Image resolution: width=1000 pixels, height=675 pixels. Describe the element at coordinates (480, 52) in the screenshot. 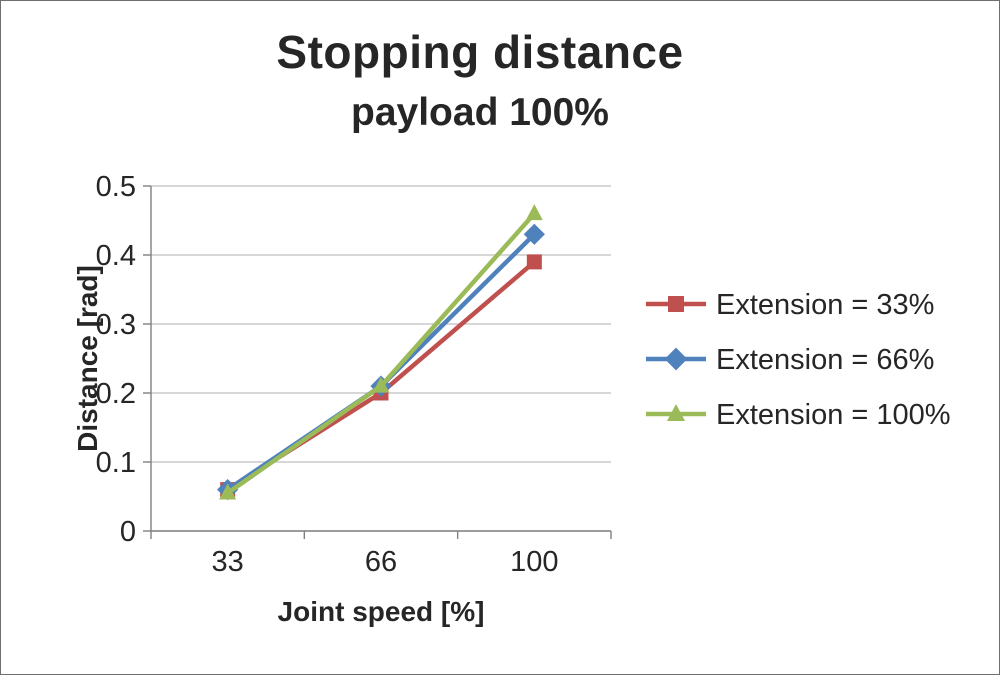

I see `chart-title: Stopping distance` at that location.